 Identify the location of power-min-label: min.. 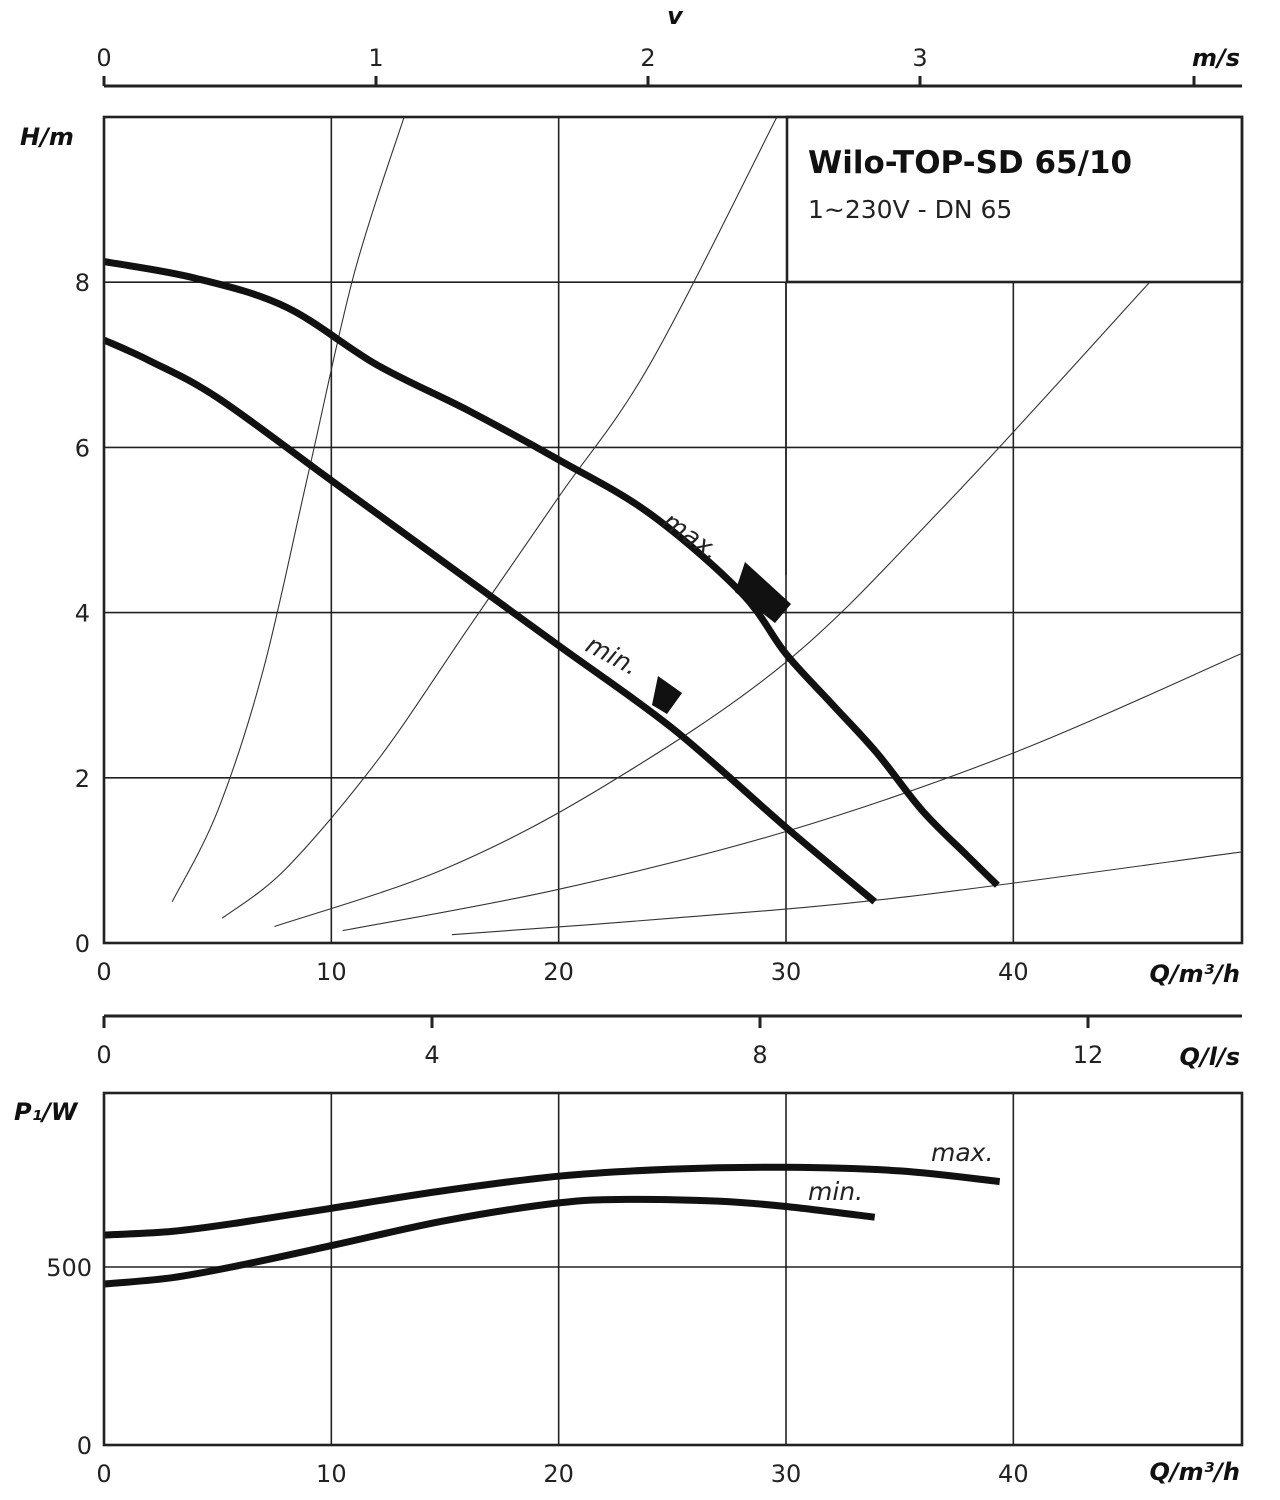
(835, 1191).